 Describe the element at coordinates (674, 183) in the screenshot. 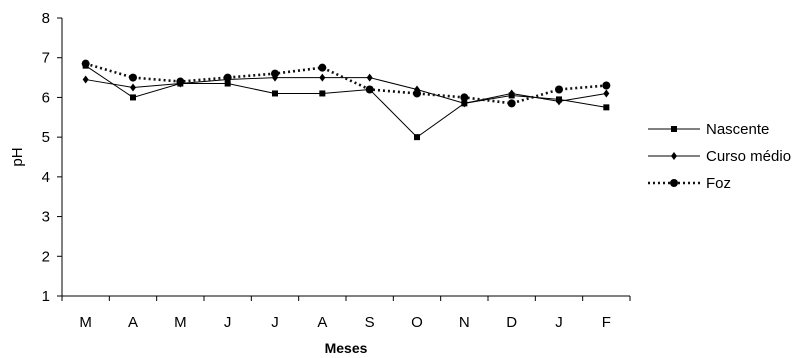

I see `legend-marker-foz` at that location.